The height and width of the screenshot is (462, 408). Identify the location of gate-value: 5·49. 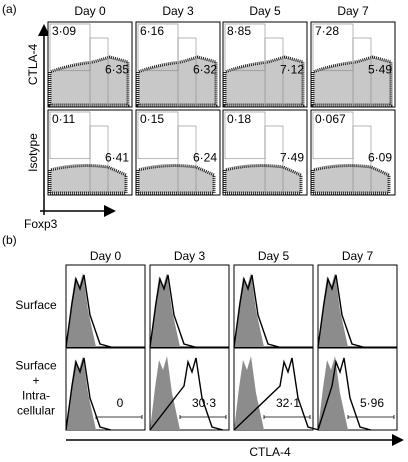
(380, 70).